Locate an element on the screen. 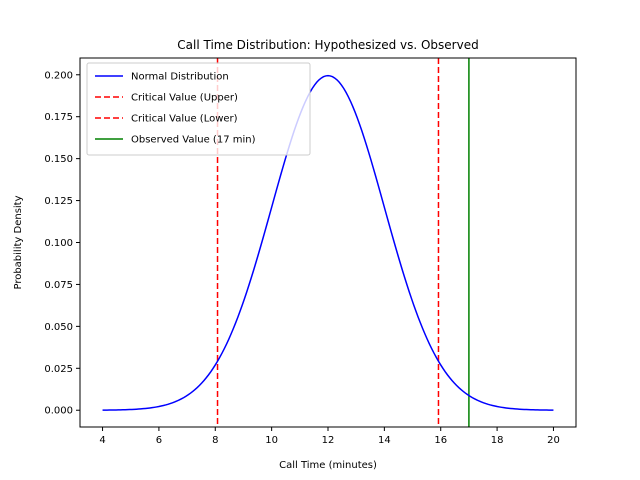 The width and height of the screenshot is (640, 480). x-tick-label: 18 is located at coordinates (497, 440).